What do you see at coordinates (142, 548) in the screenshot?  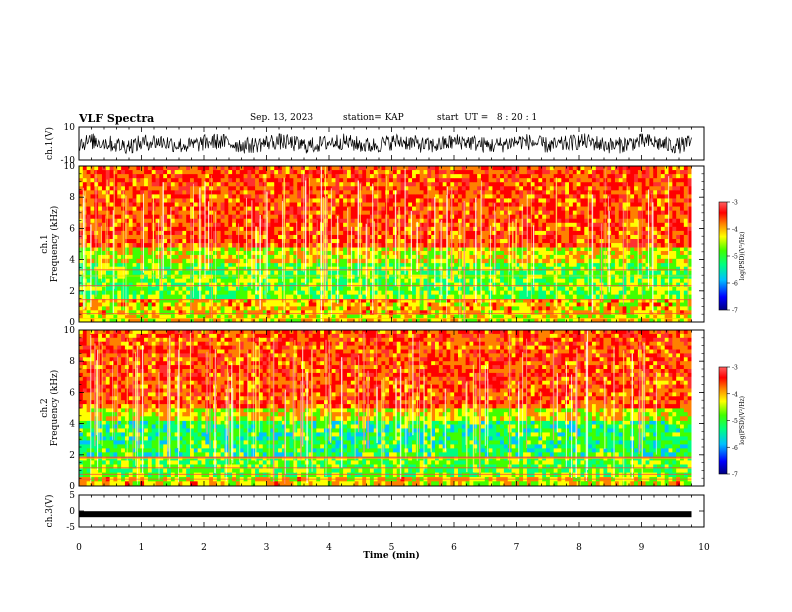 I see `xtick-label: 1` at bounding box center [142, 548].